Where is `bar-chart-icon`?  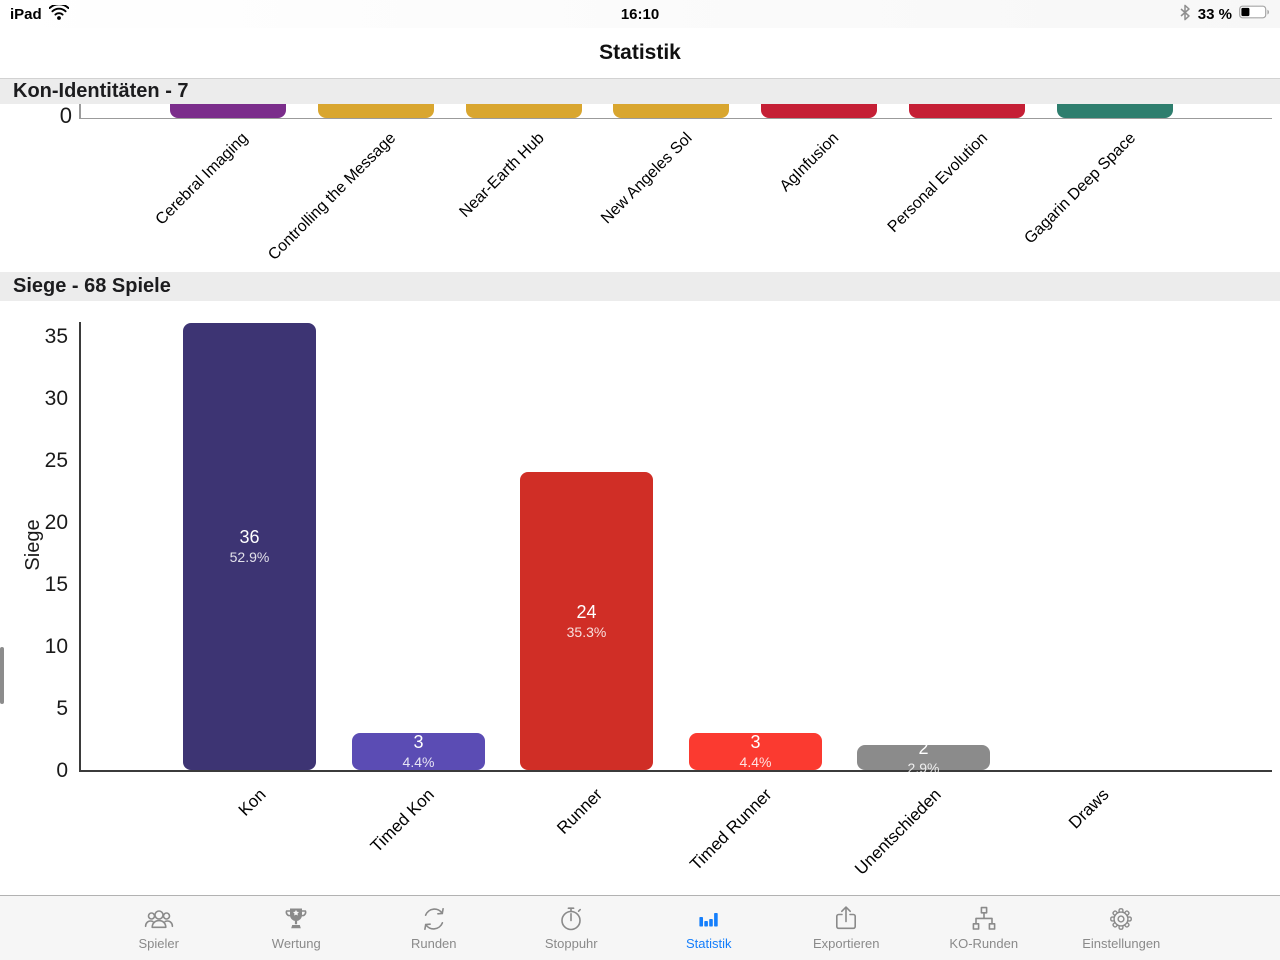 bar-chart-icon is located at coordinates (709, 918).